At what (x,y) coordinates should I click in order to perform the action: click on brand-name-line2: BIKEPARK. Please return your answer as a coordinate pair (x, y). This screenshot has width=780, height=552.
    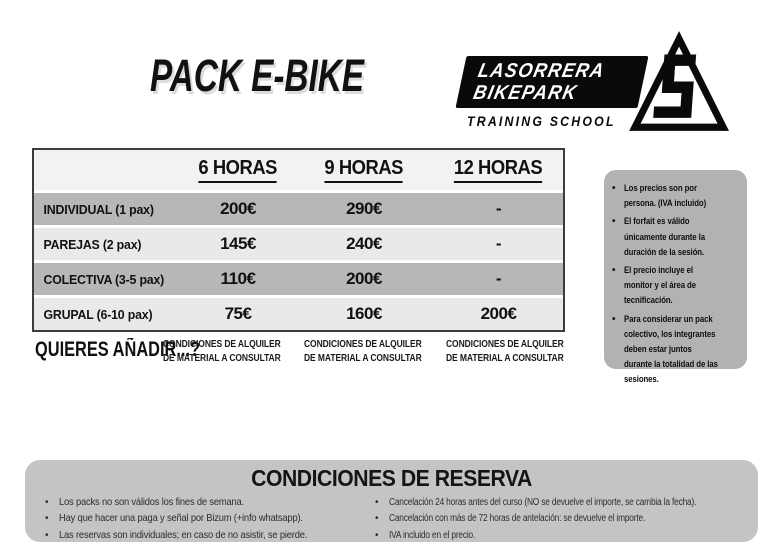
    Looking at the image, I should click on (525, 93).